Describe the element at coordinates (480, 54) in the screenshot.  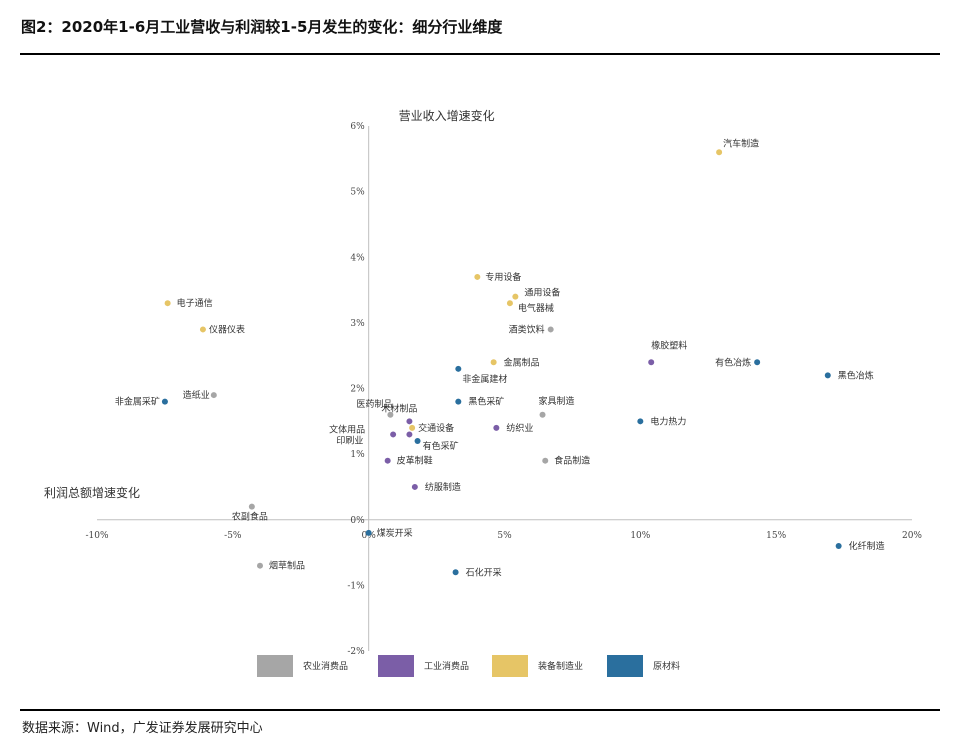
I see `top-rule` at that location.